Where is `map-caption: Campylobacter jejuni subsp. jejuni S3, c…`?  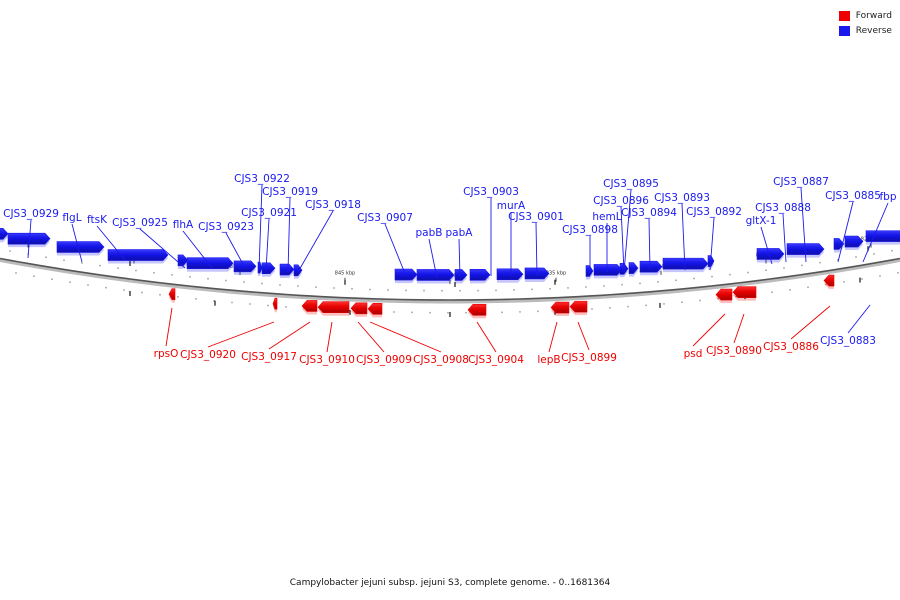 map-caption: Campylobacter jejuni subsp. jejuni S3, c… is located at coordinates (450, 583).